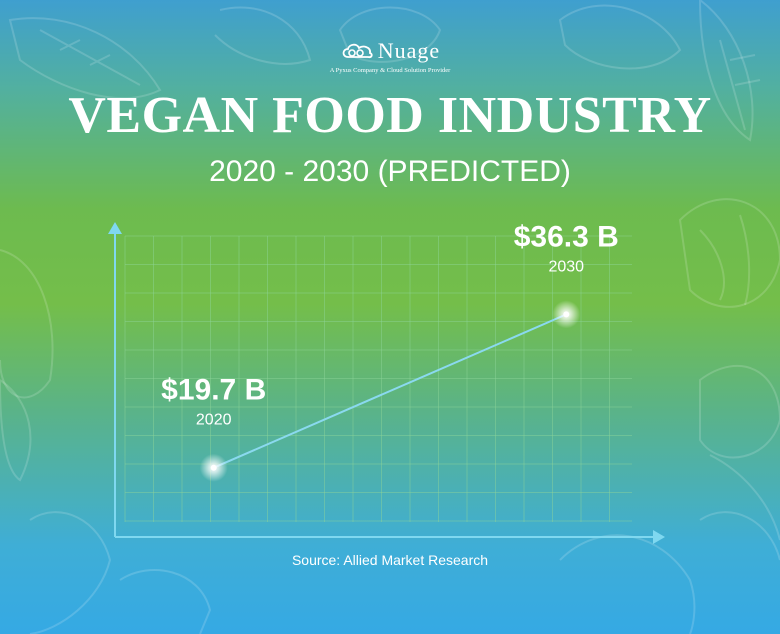  I want to click on y-axis-arrow, so click(115, 228).